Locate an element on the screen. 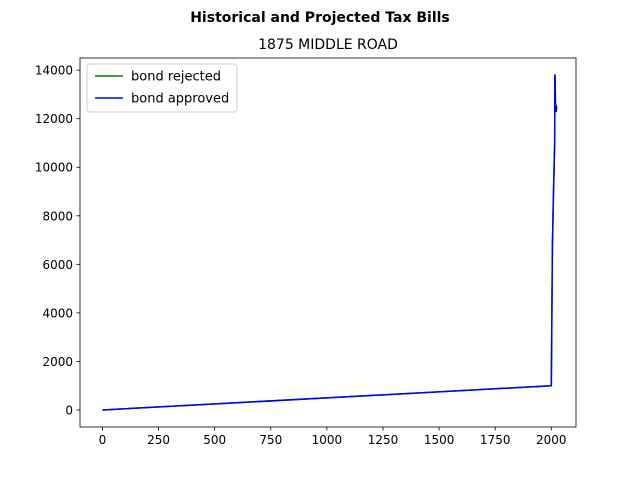  y-tick-label: 8000 is located at coordinates (57, 216).